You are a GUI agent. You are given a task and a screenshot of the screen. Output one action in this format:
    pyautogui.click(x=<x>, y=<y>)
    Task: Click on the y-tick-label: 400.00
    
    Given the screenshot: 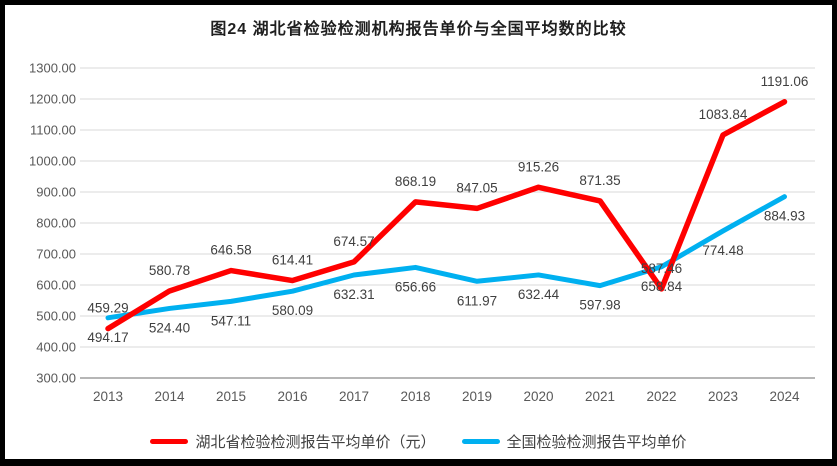 What is the action you would take?
    pyautogui.click(x=56, y=347)
    